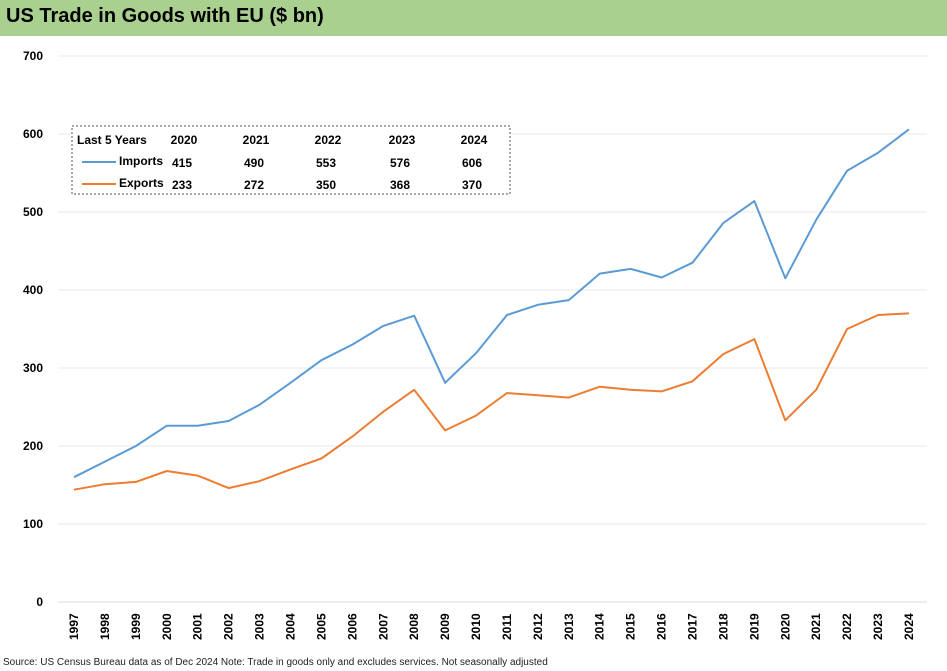  What do you see at coordinates (229, 626) in the screenshot?
I see `x-tick-label: 2002` at bounding box center [229, 626].